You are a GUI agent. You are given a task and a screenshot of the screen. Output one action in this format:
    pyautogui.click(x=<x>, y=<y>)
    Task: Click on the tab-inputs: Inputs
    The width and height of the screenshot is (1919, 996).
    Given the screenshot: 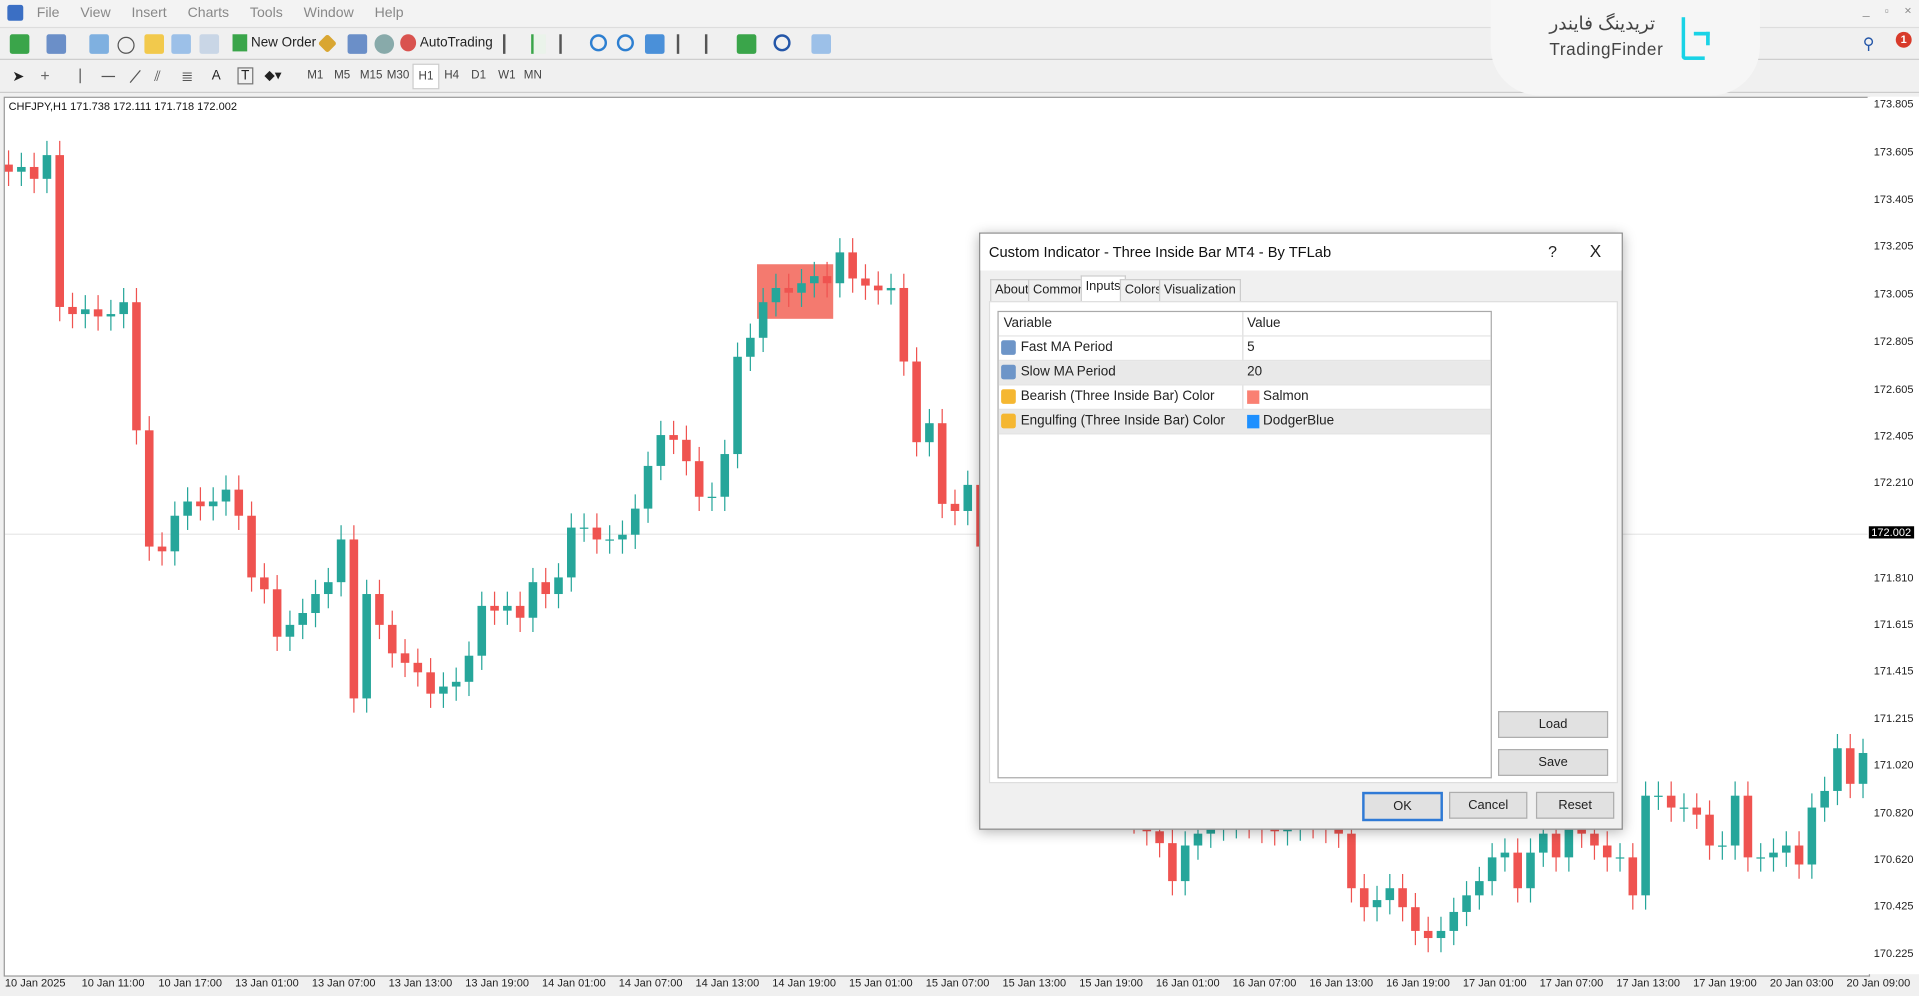 What is the action you would take?
    pyautogui.click(x=1103, y=288)
    